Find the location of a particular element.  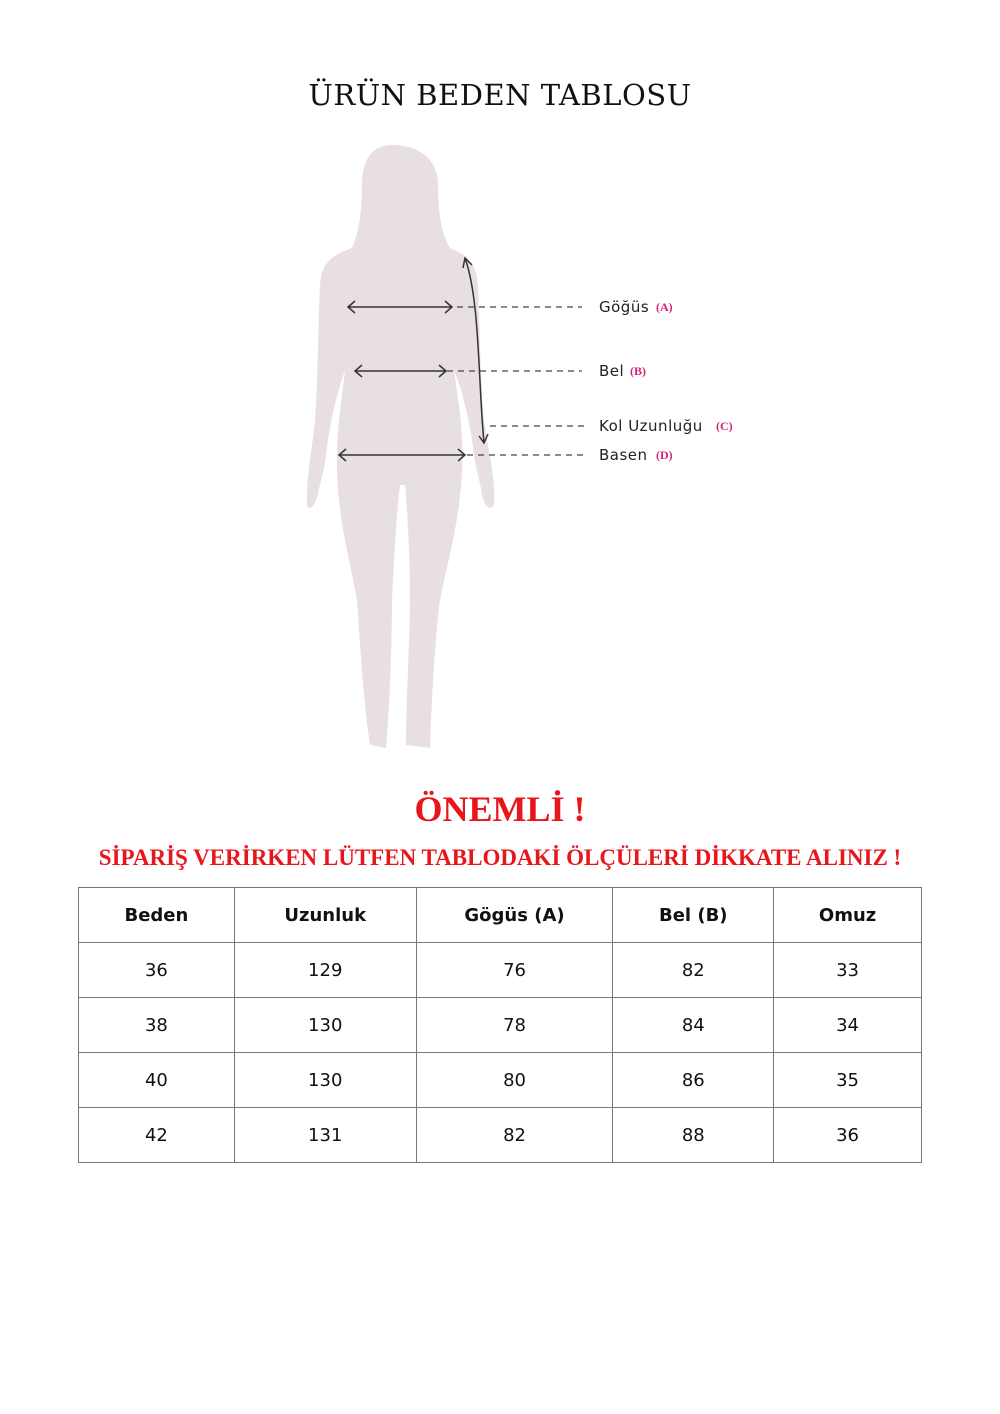

header-cell: Bel (B) is located at coordinates (693, 915).